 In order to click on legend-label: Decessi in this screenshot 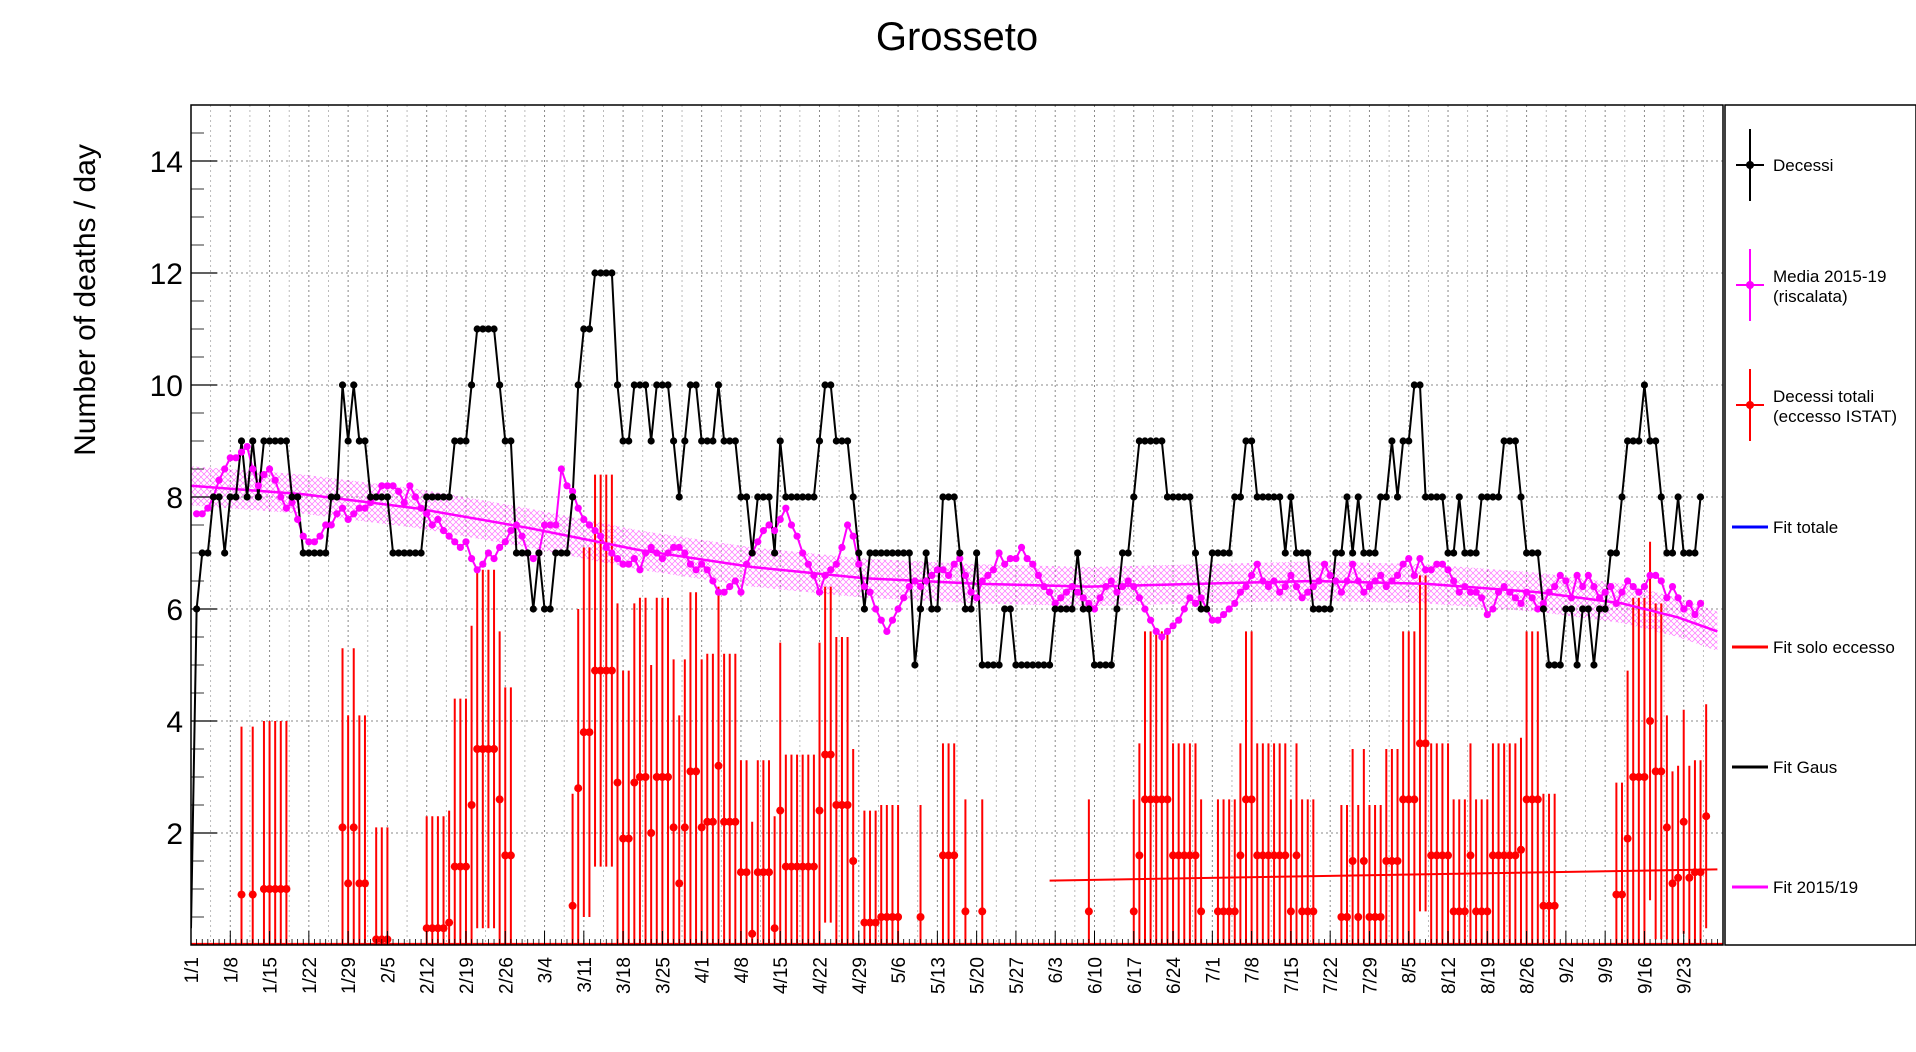, I will do `click(1803, 165)`.